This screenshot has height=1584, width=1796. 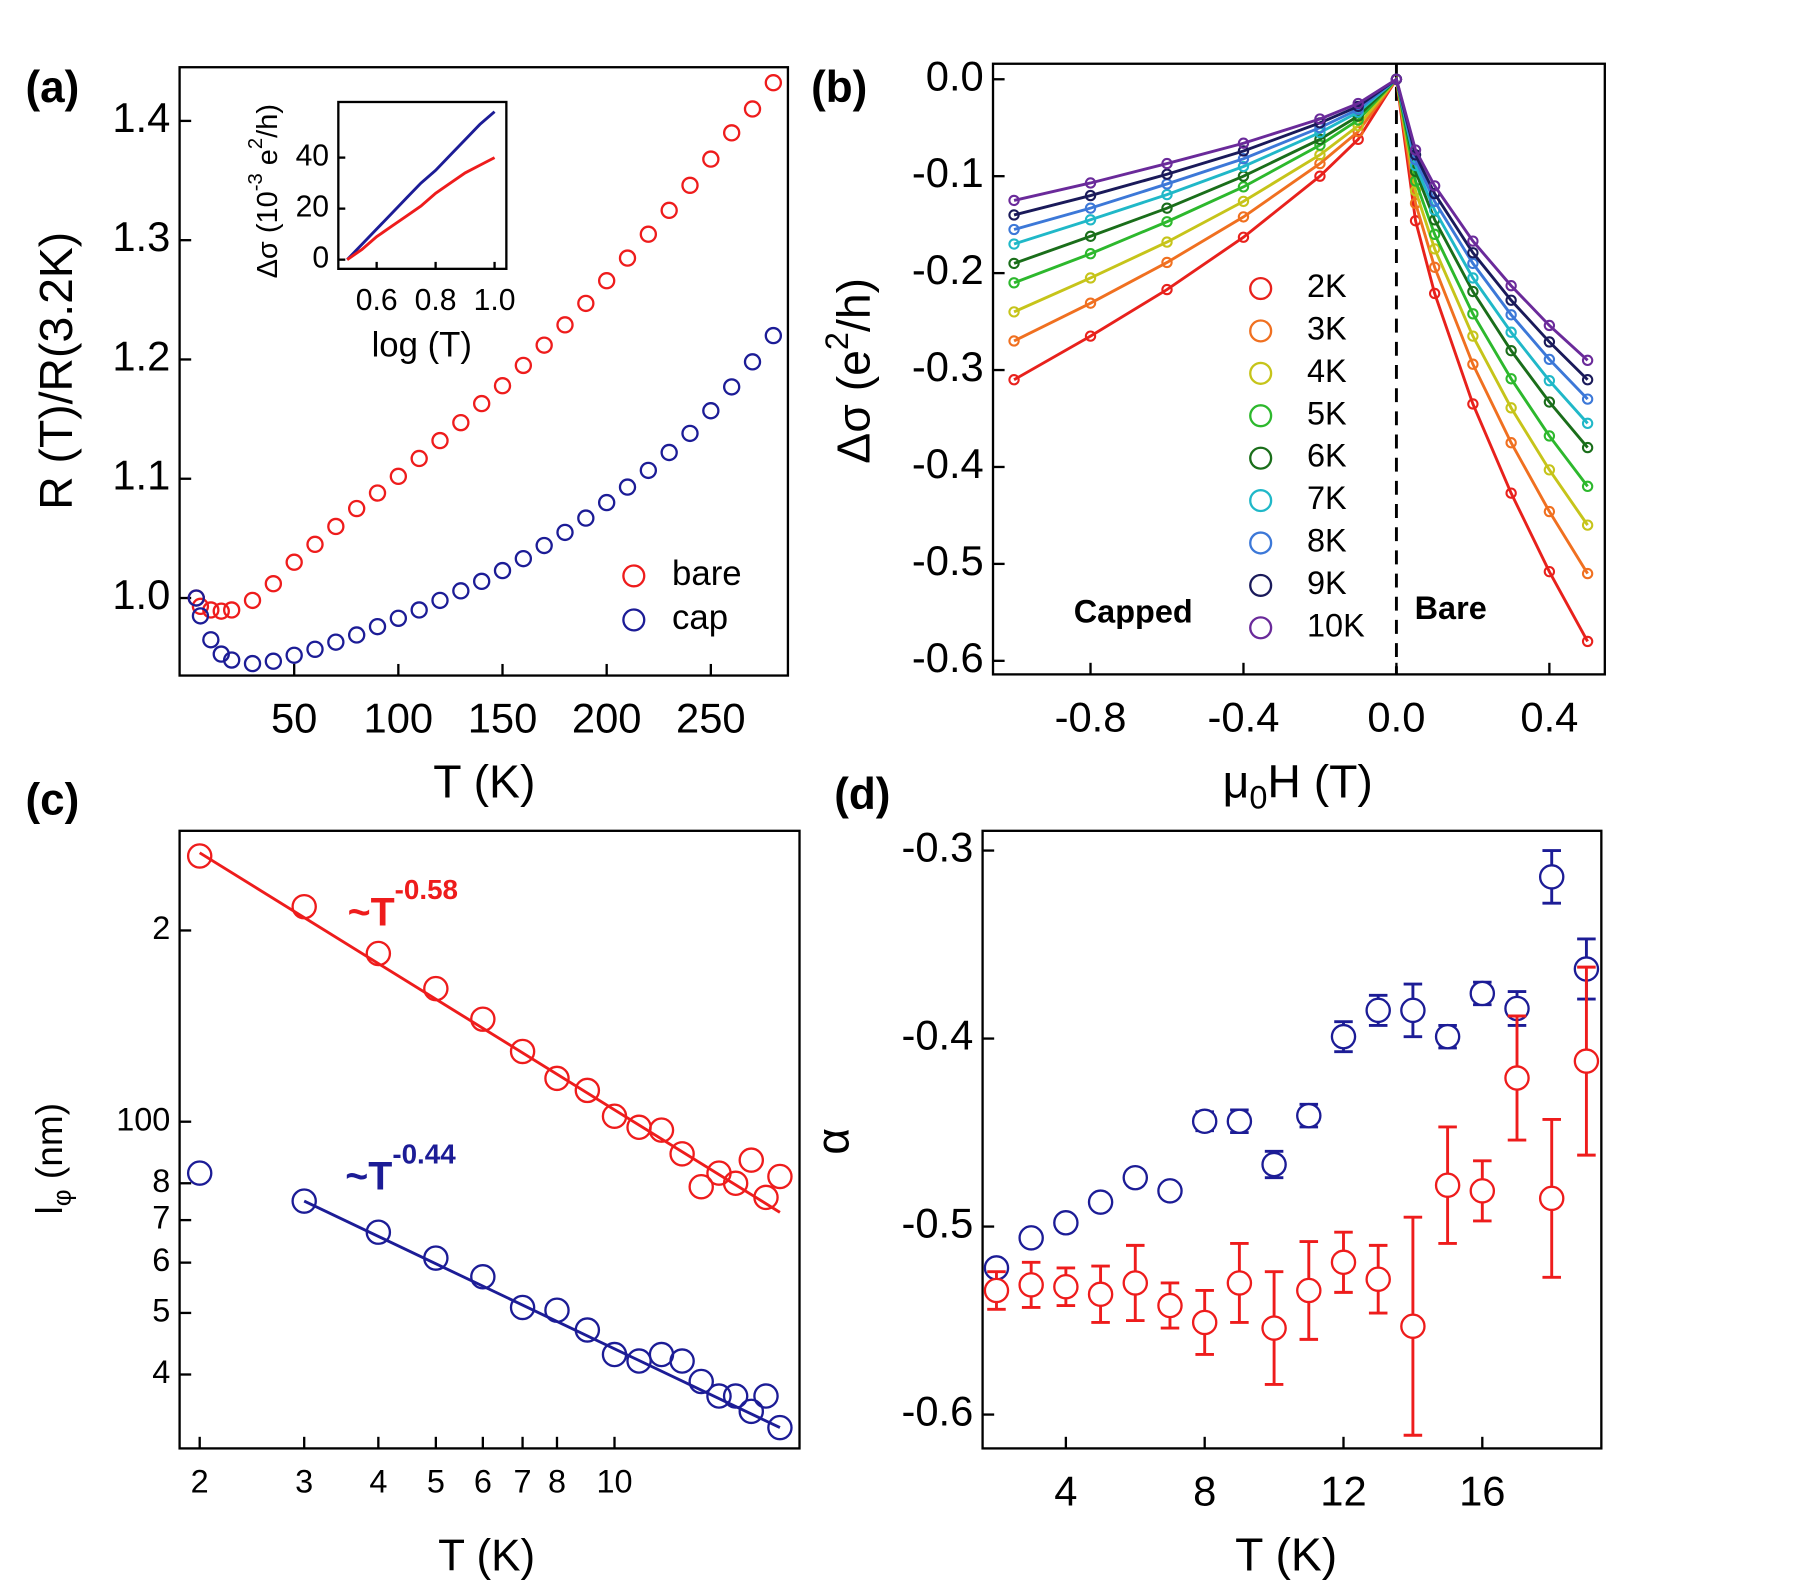 I want to click on label-text: α, so click(x=833, y=1141).